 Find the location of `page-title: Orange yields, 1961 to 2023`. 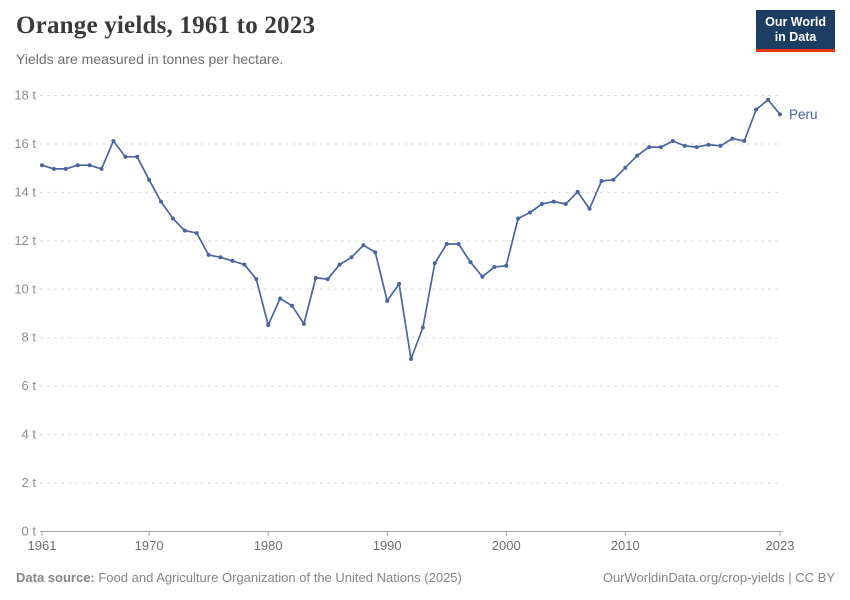

page-title: Orange yields, 1961 to 2023 is located at coordinates (166, 25).